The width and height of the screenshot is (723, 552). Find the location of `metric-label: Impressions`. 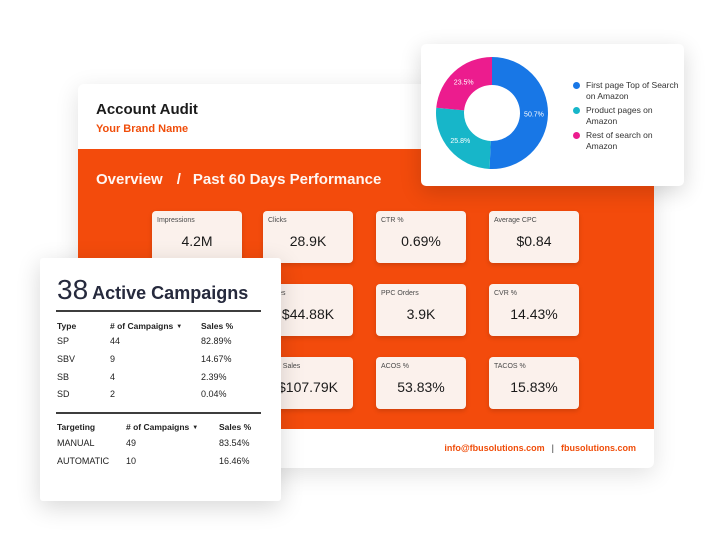

metric-label: Impressions is located at coordinates (176, 220).